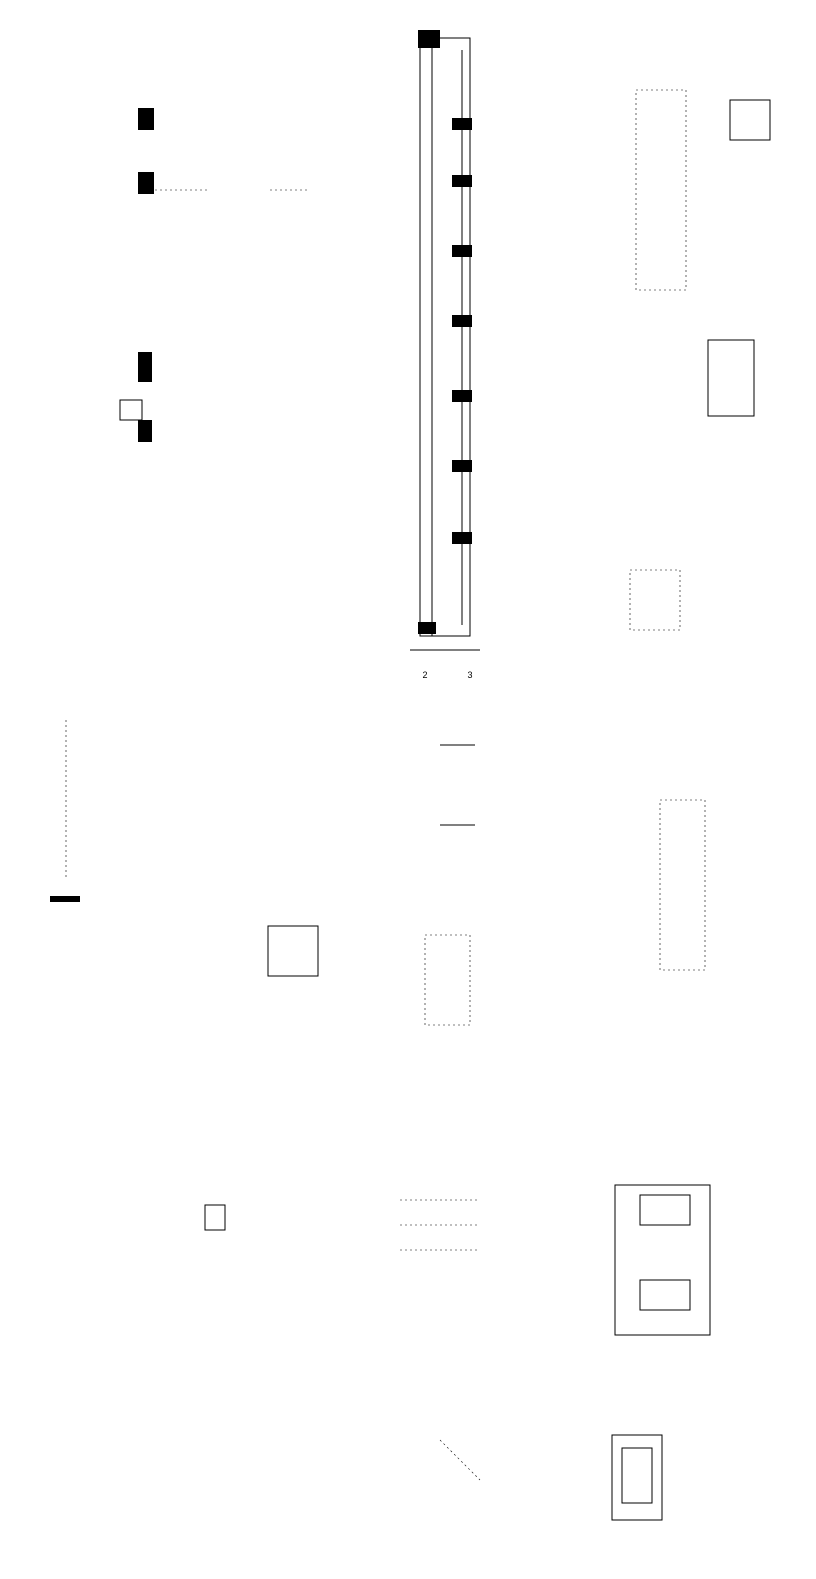 The height and width of the screenshot is (1579, 816). I want to click on plate-view, so click(731, 378).